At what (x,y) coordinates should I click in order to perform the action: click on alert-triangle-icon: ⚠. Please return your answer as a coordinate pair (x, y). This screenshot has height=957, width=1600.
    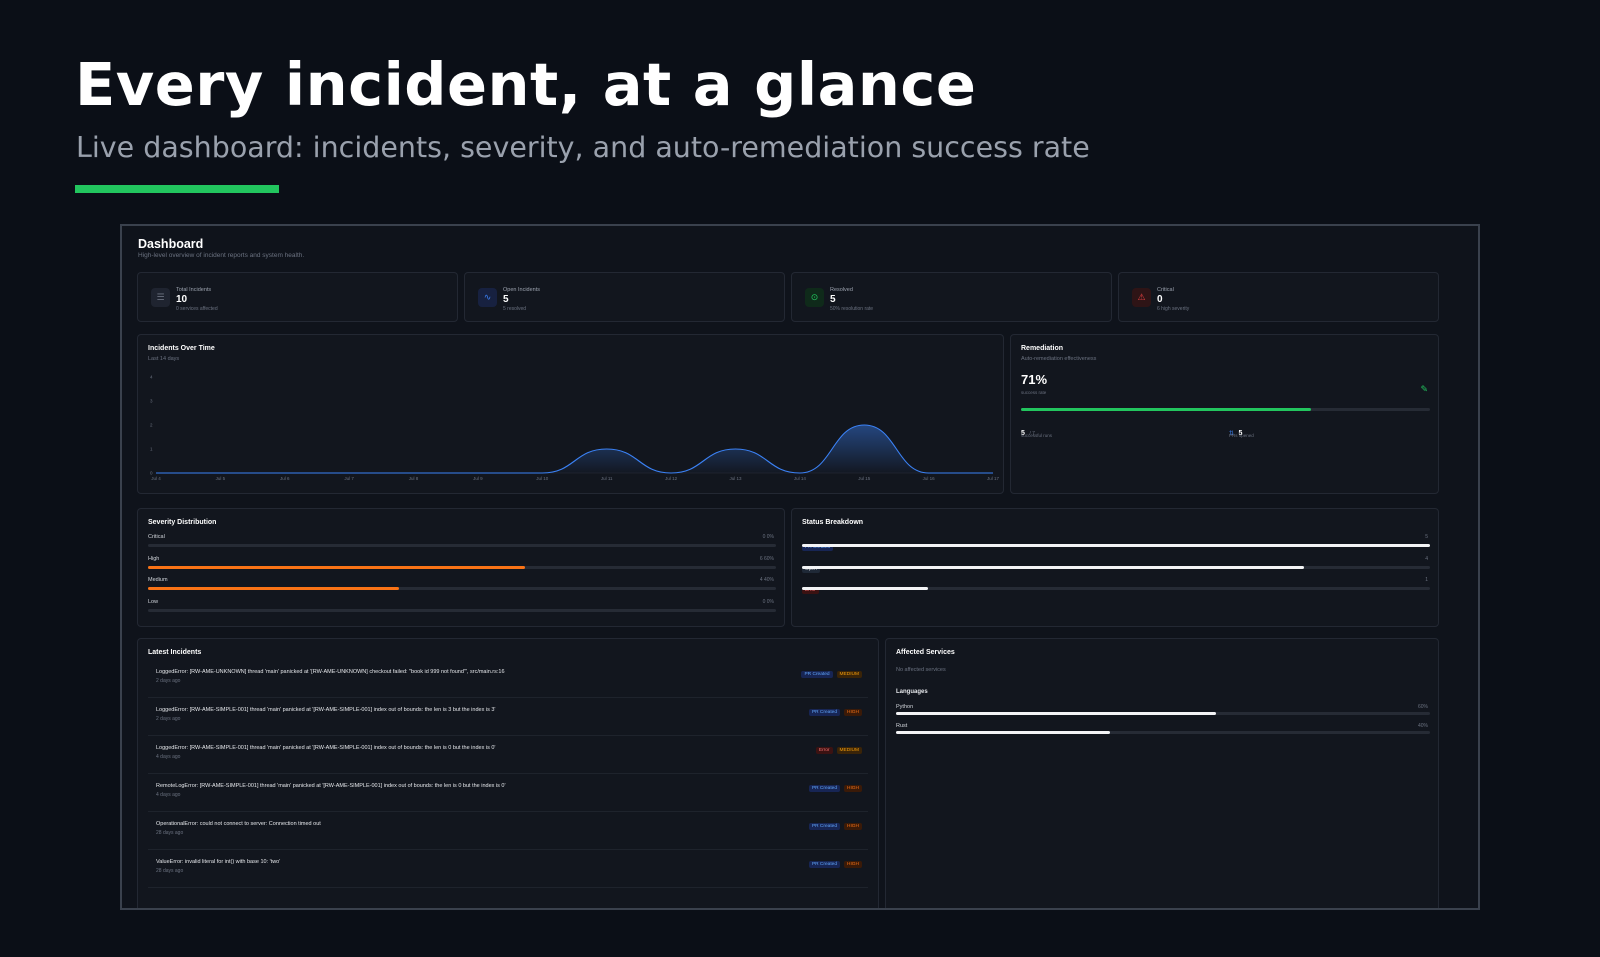
    Looking at the image, I should click on (1141, 297).